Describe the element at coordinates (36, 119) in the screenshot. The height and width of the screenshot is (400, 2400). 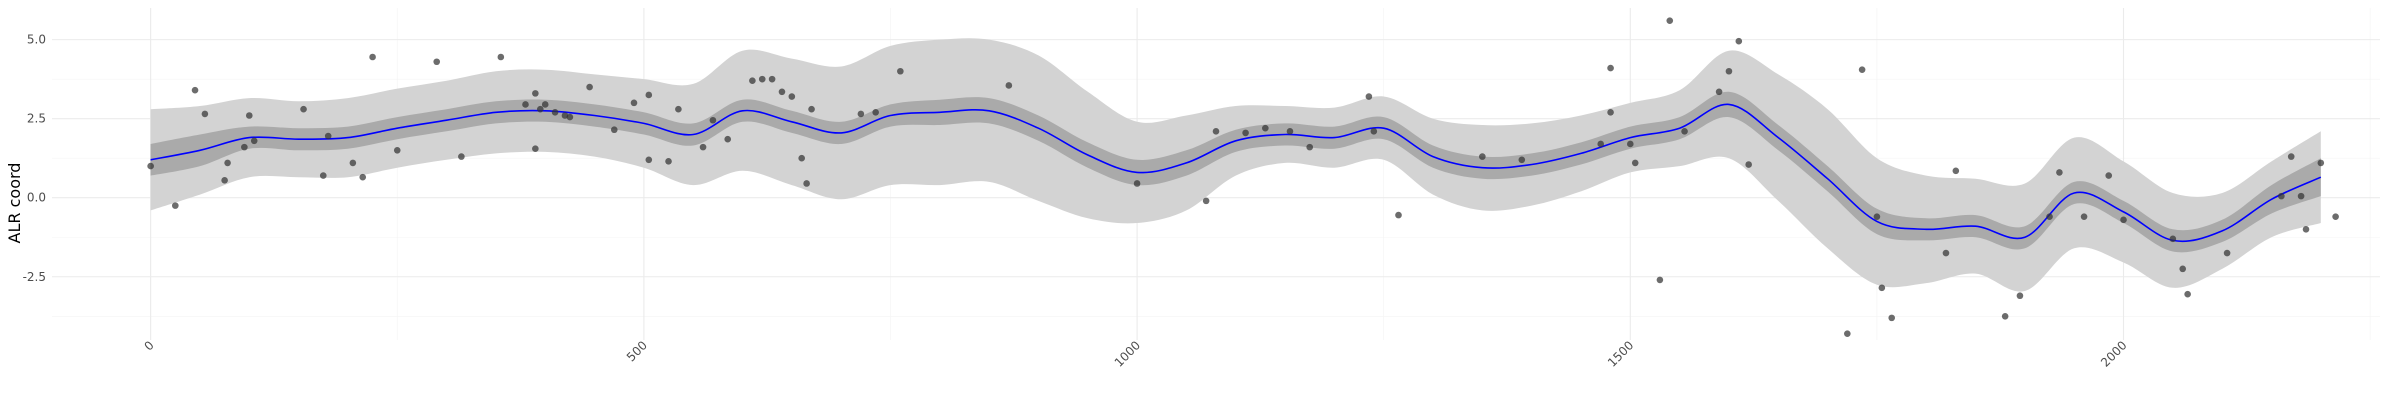
I see `y-tick-label: 2.5` at that location.